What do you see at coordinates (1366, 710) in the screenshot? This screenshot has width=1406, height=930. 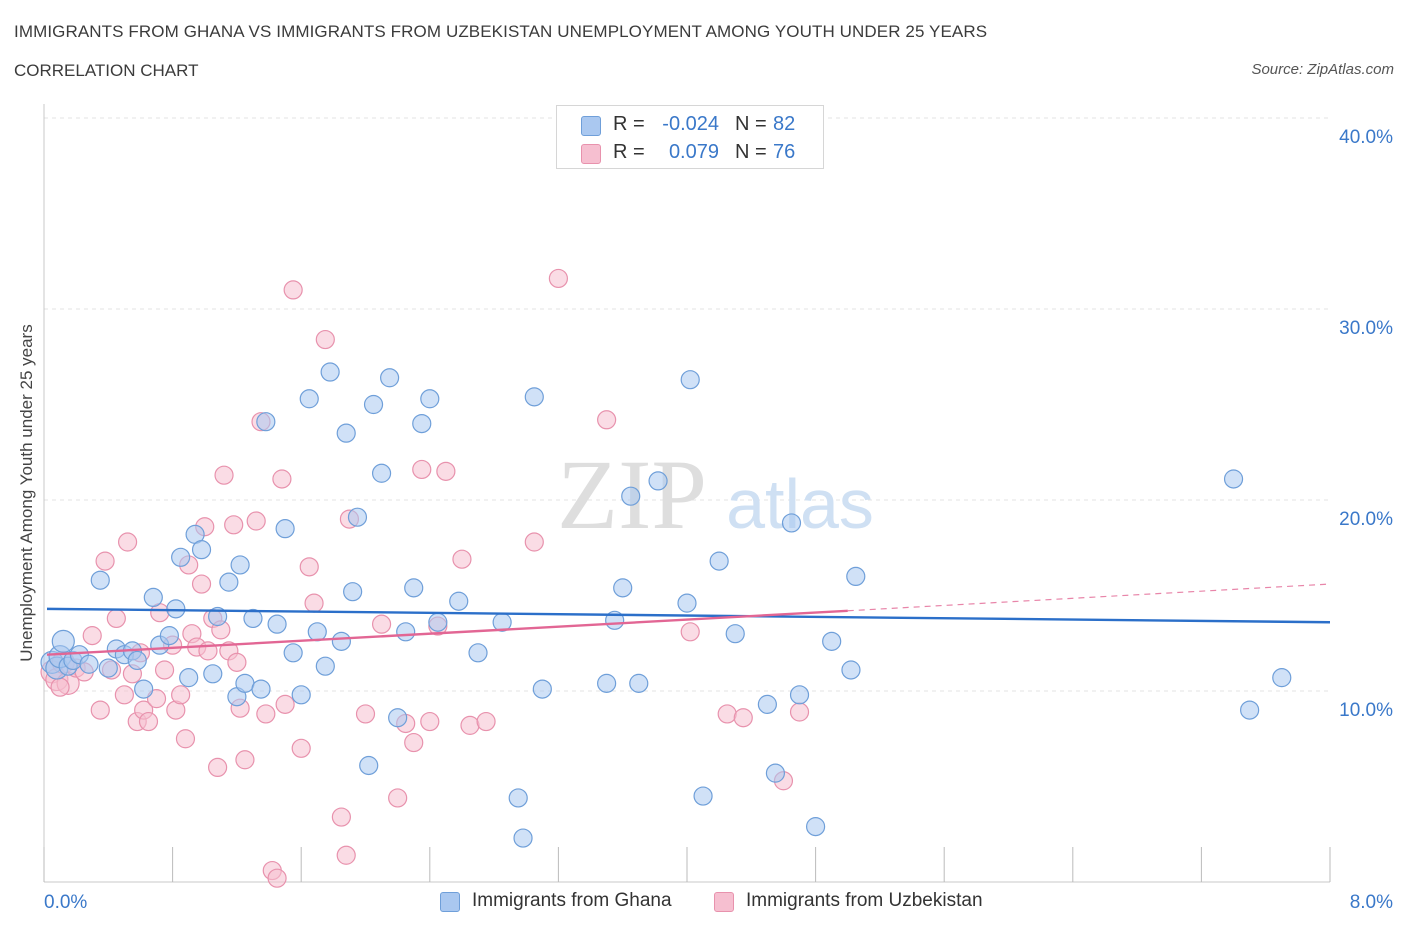 I see `y-tick-label: 10.0%` at bounding box center [1366, 710].